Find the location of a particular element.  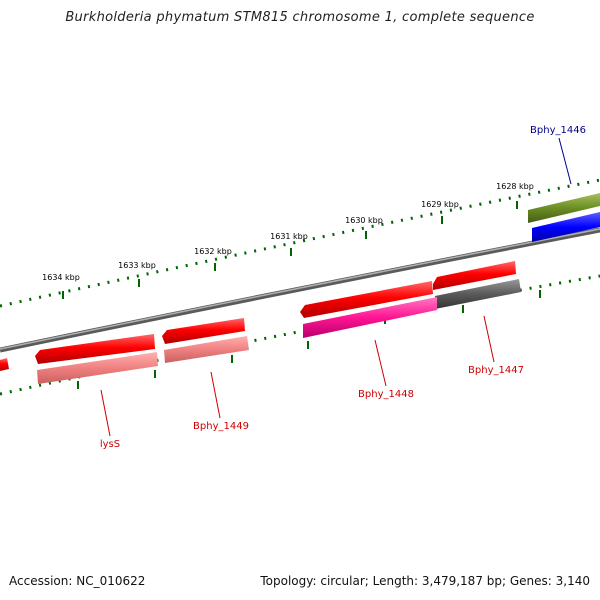

gene-label-bphy1447: Bphy_1447 is located at coordinates (496, 370).